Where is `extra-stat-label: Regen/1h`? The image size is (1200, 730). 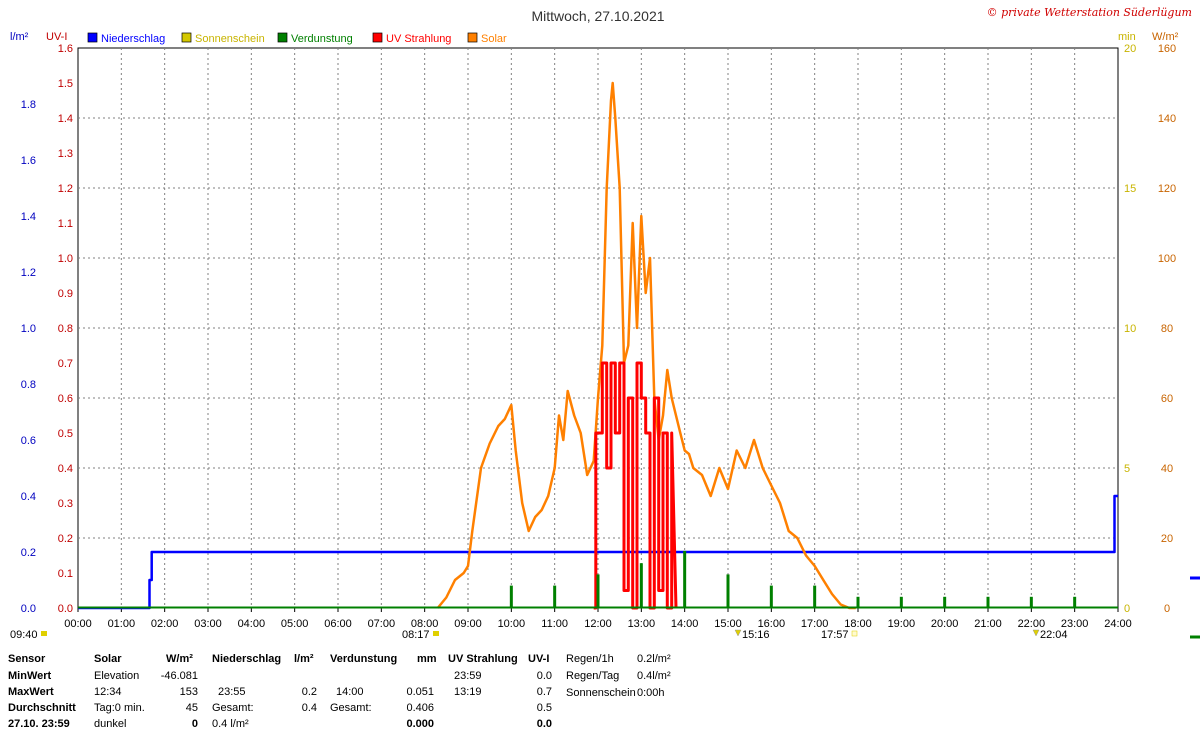 extra-stat-label: Regen/1h is located at coordinates (590, 659).